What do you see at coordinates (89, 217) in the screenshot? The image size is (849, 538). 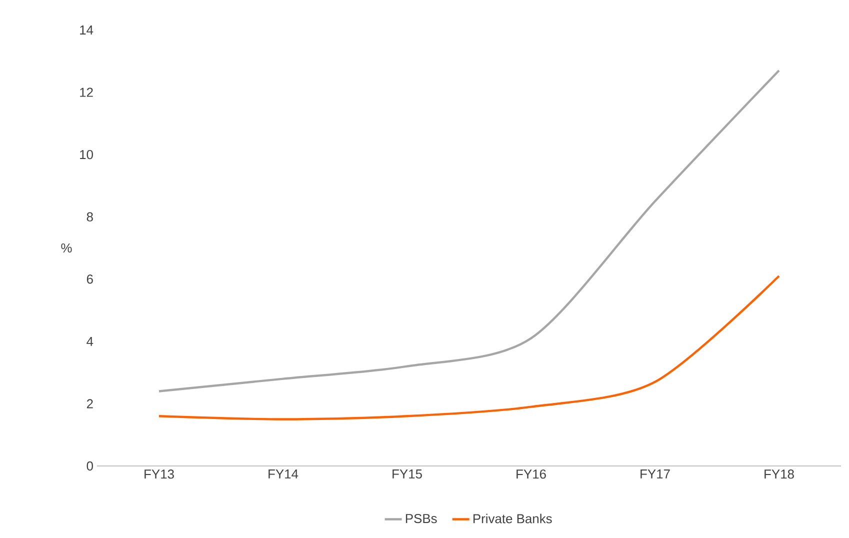 I see `y-tick-label: 8` at bounding box center [89, 217].